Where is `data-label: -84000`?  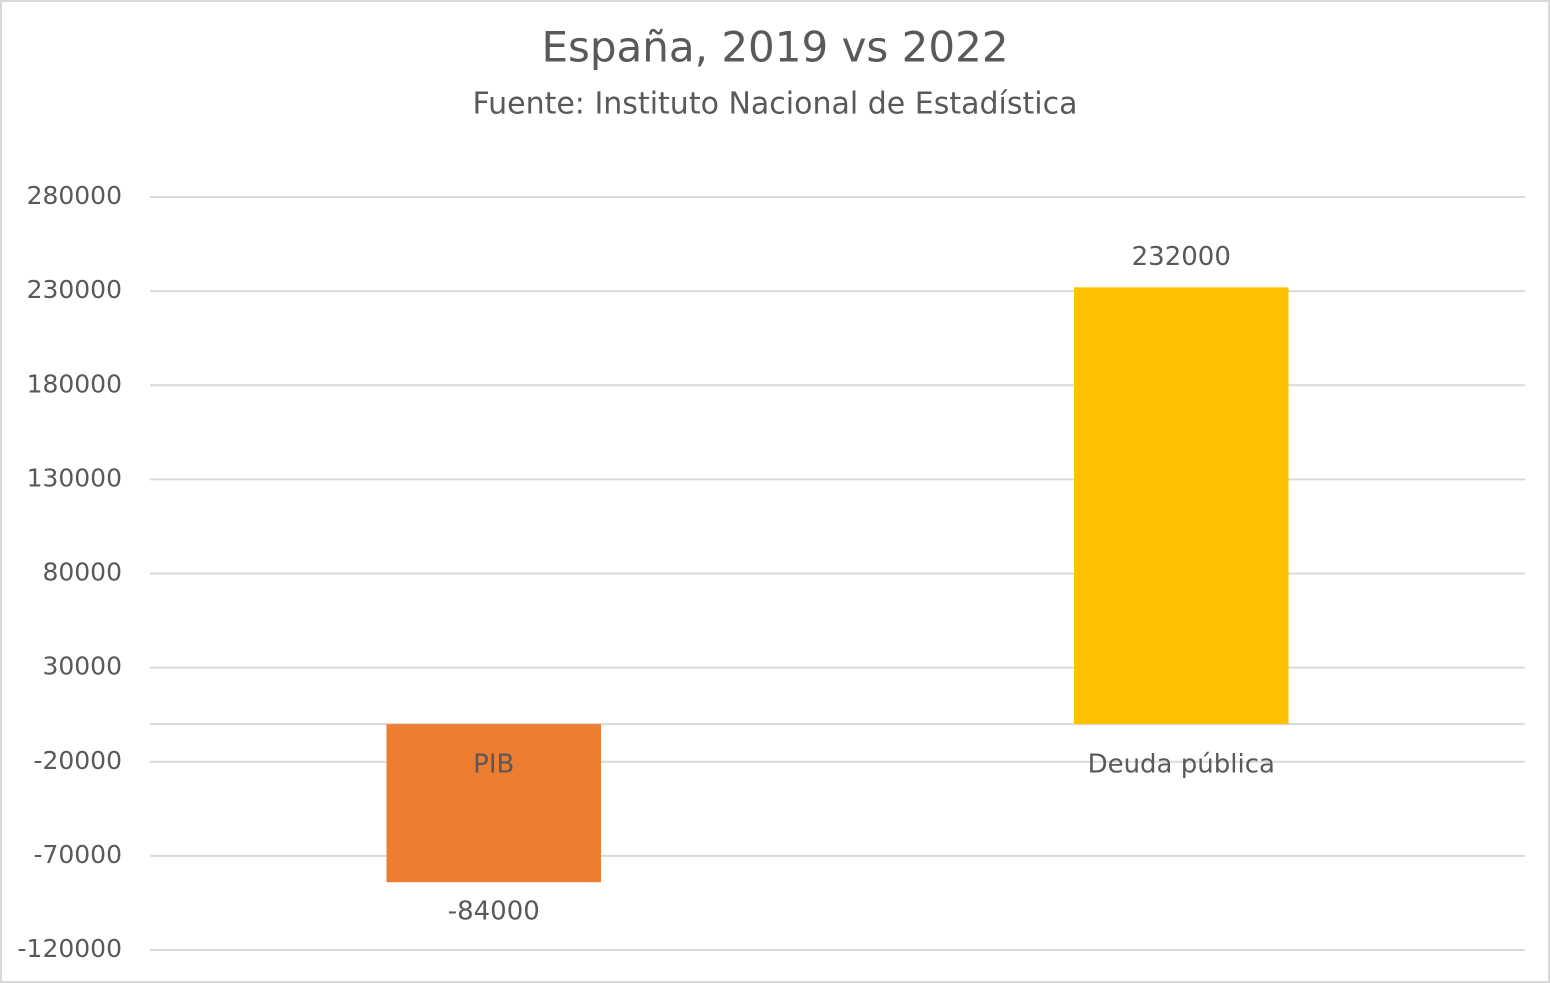 data-label: -84000 is located at coordinates (494, 912).